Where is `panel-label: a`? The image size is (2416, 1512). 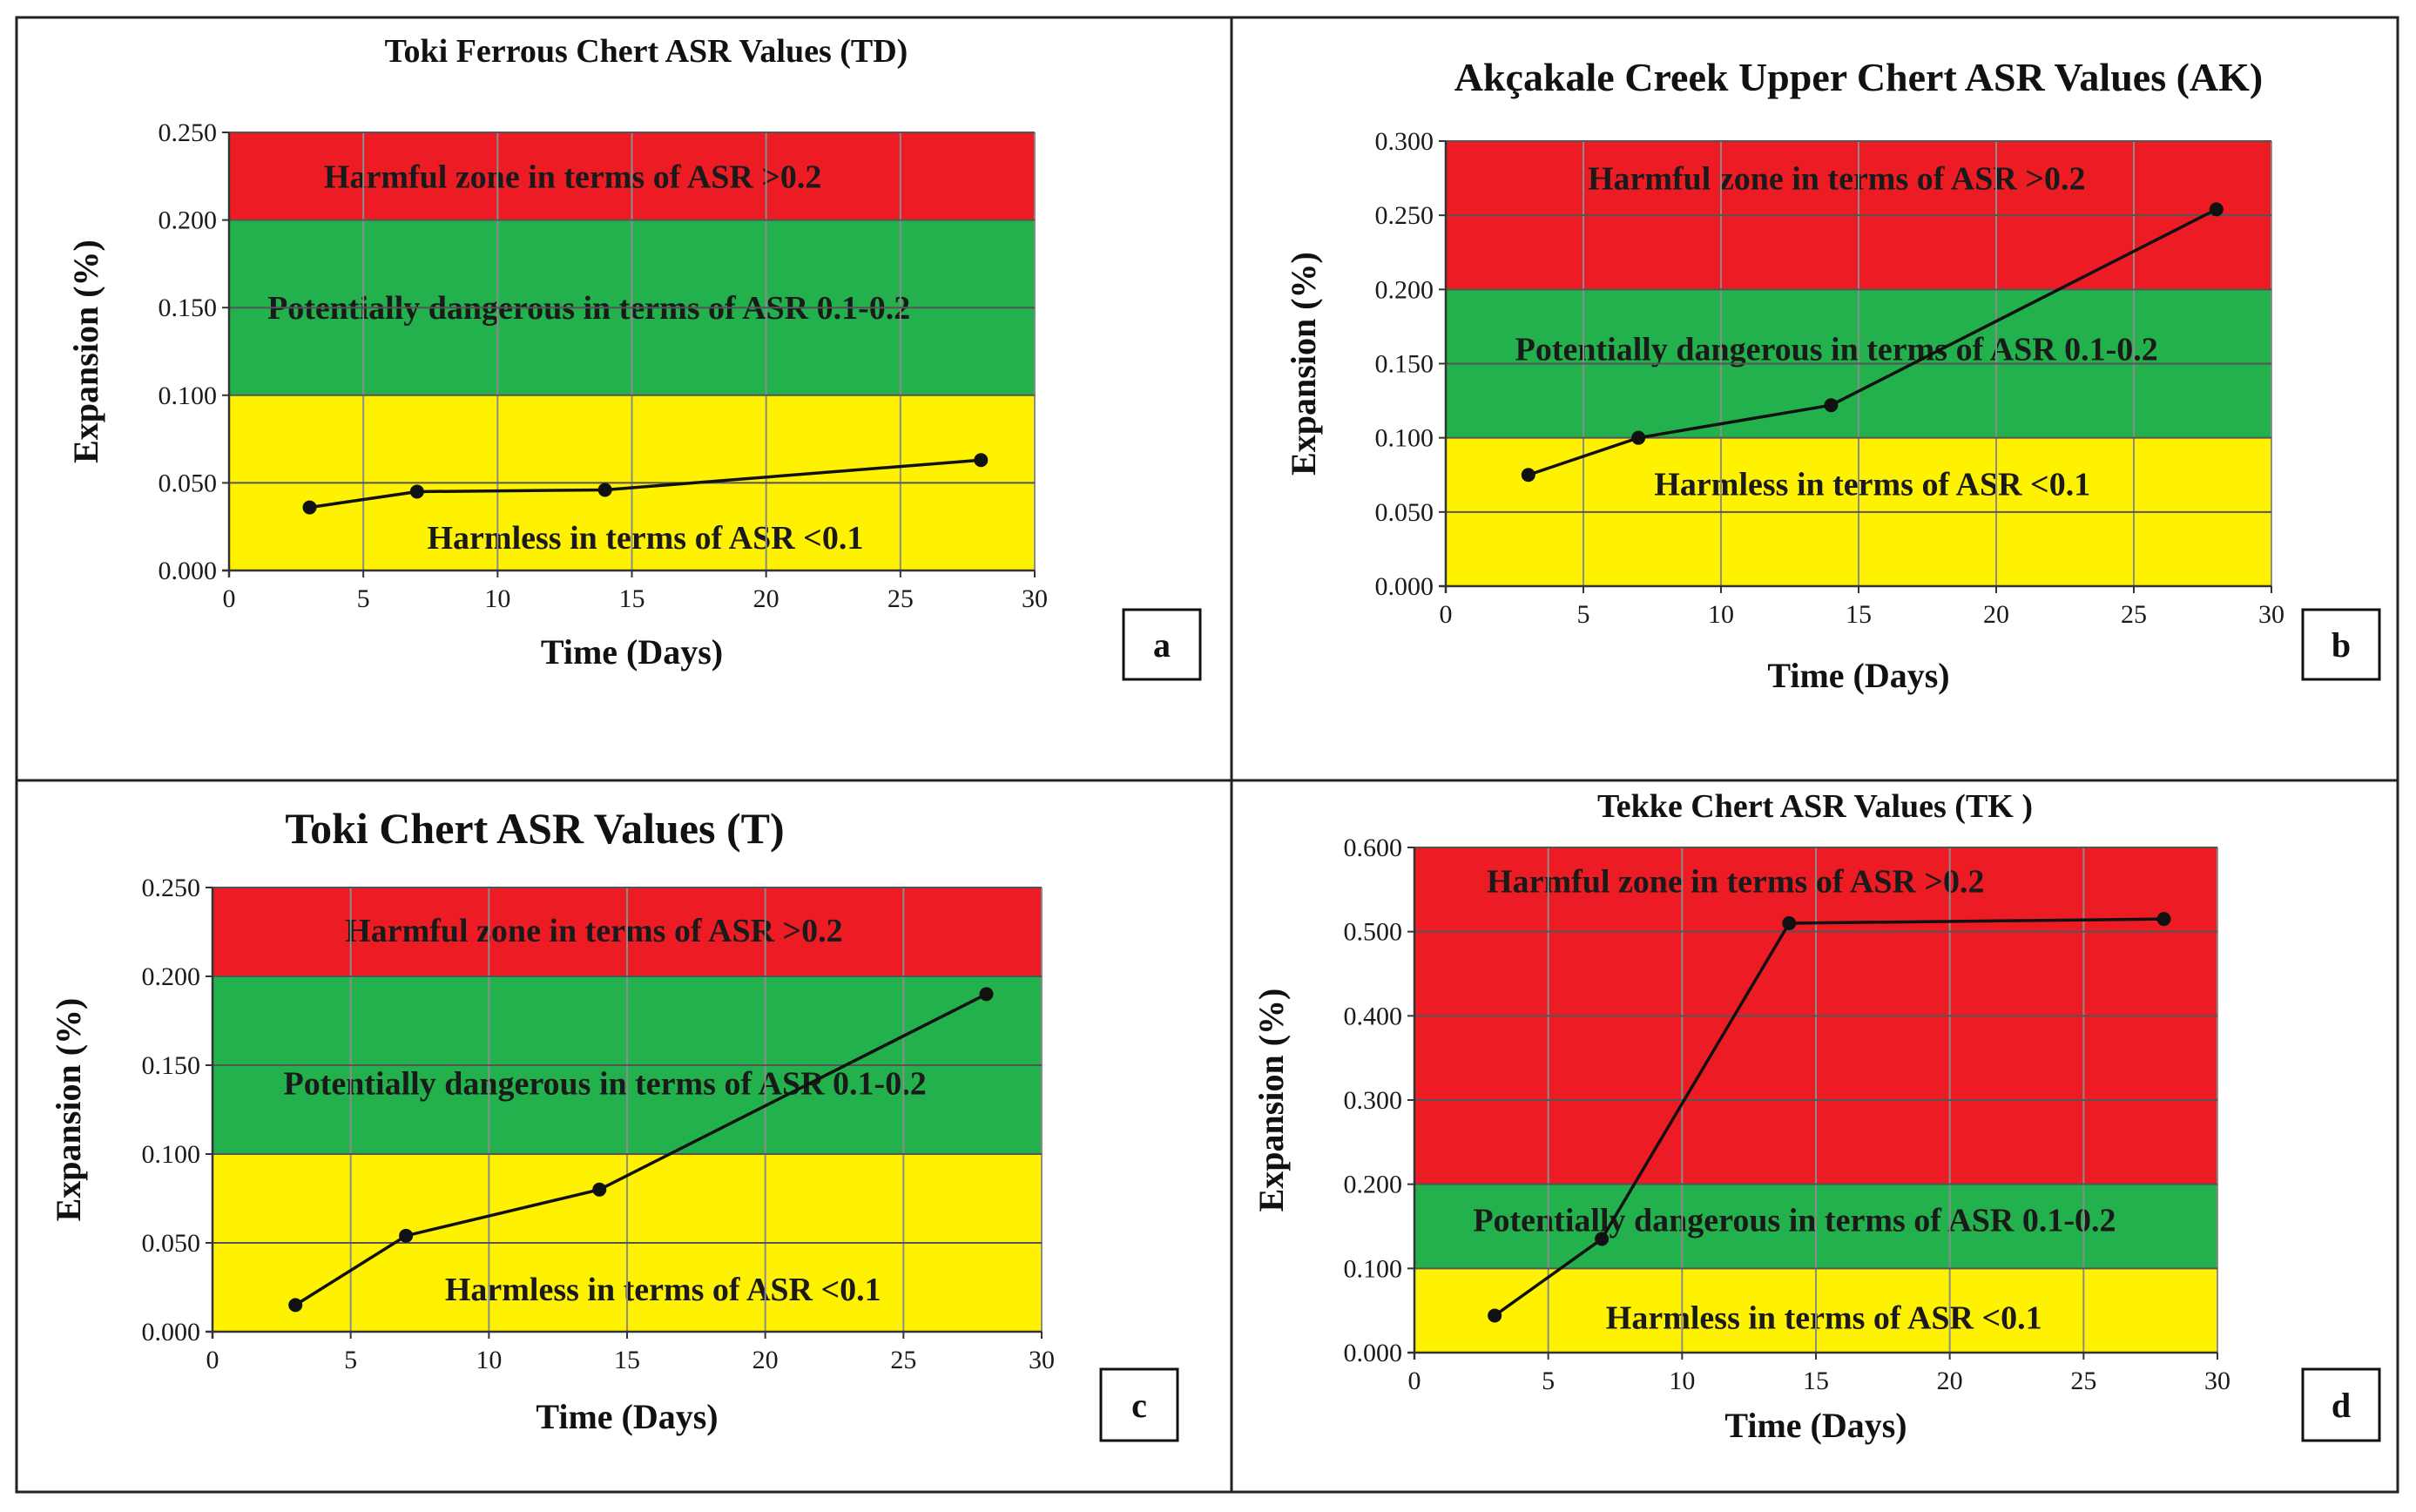 panel-label: a is located at coordinates (1162, 645).